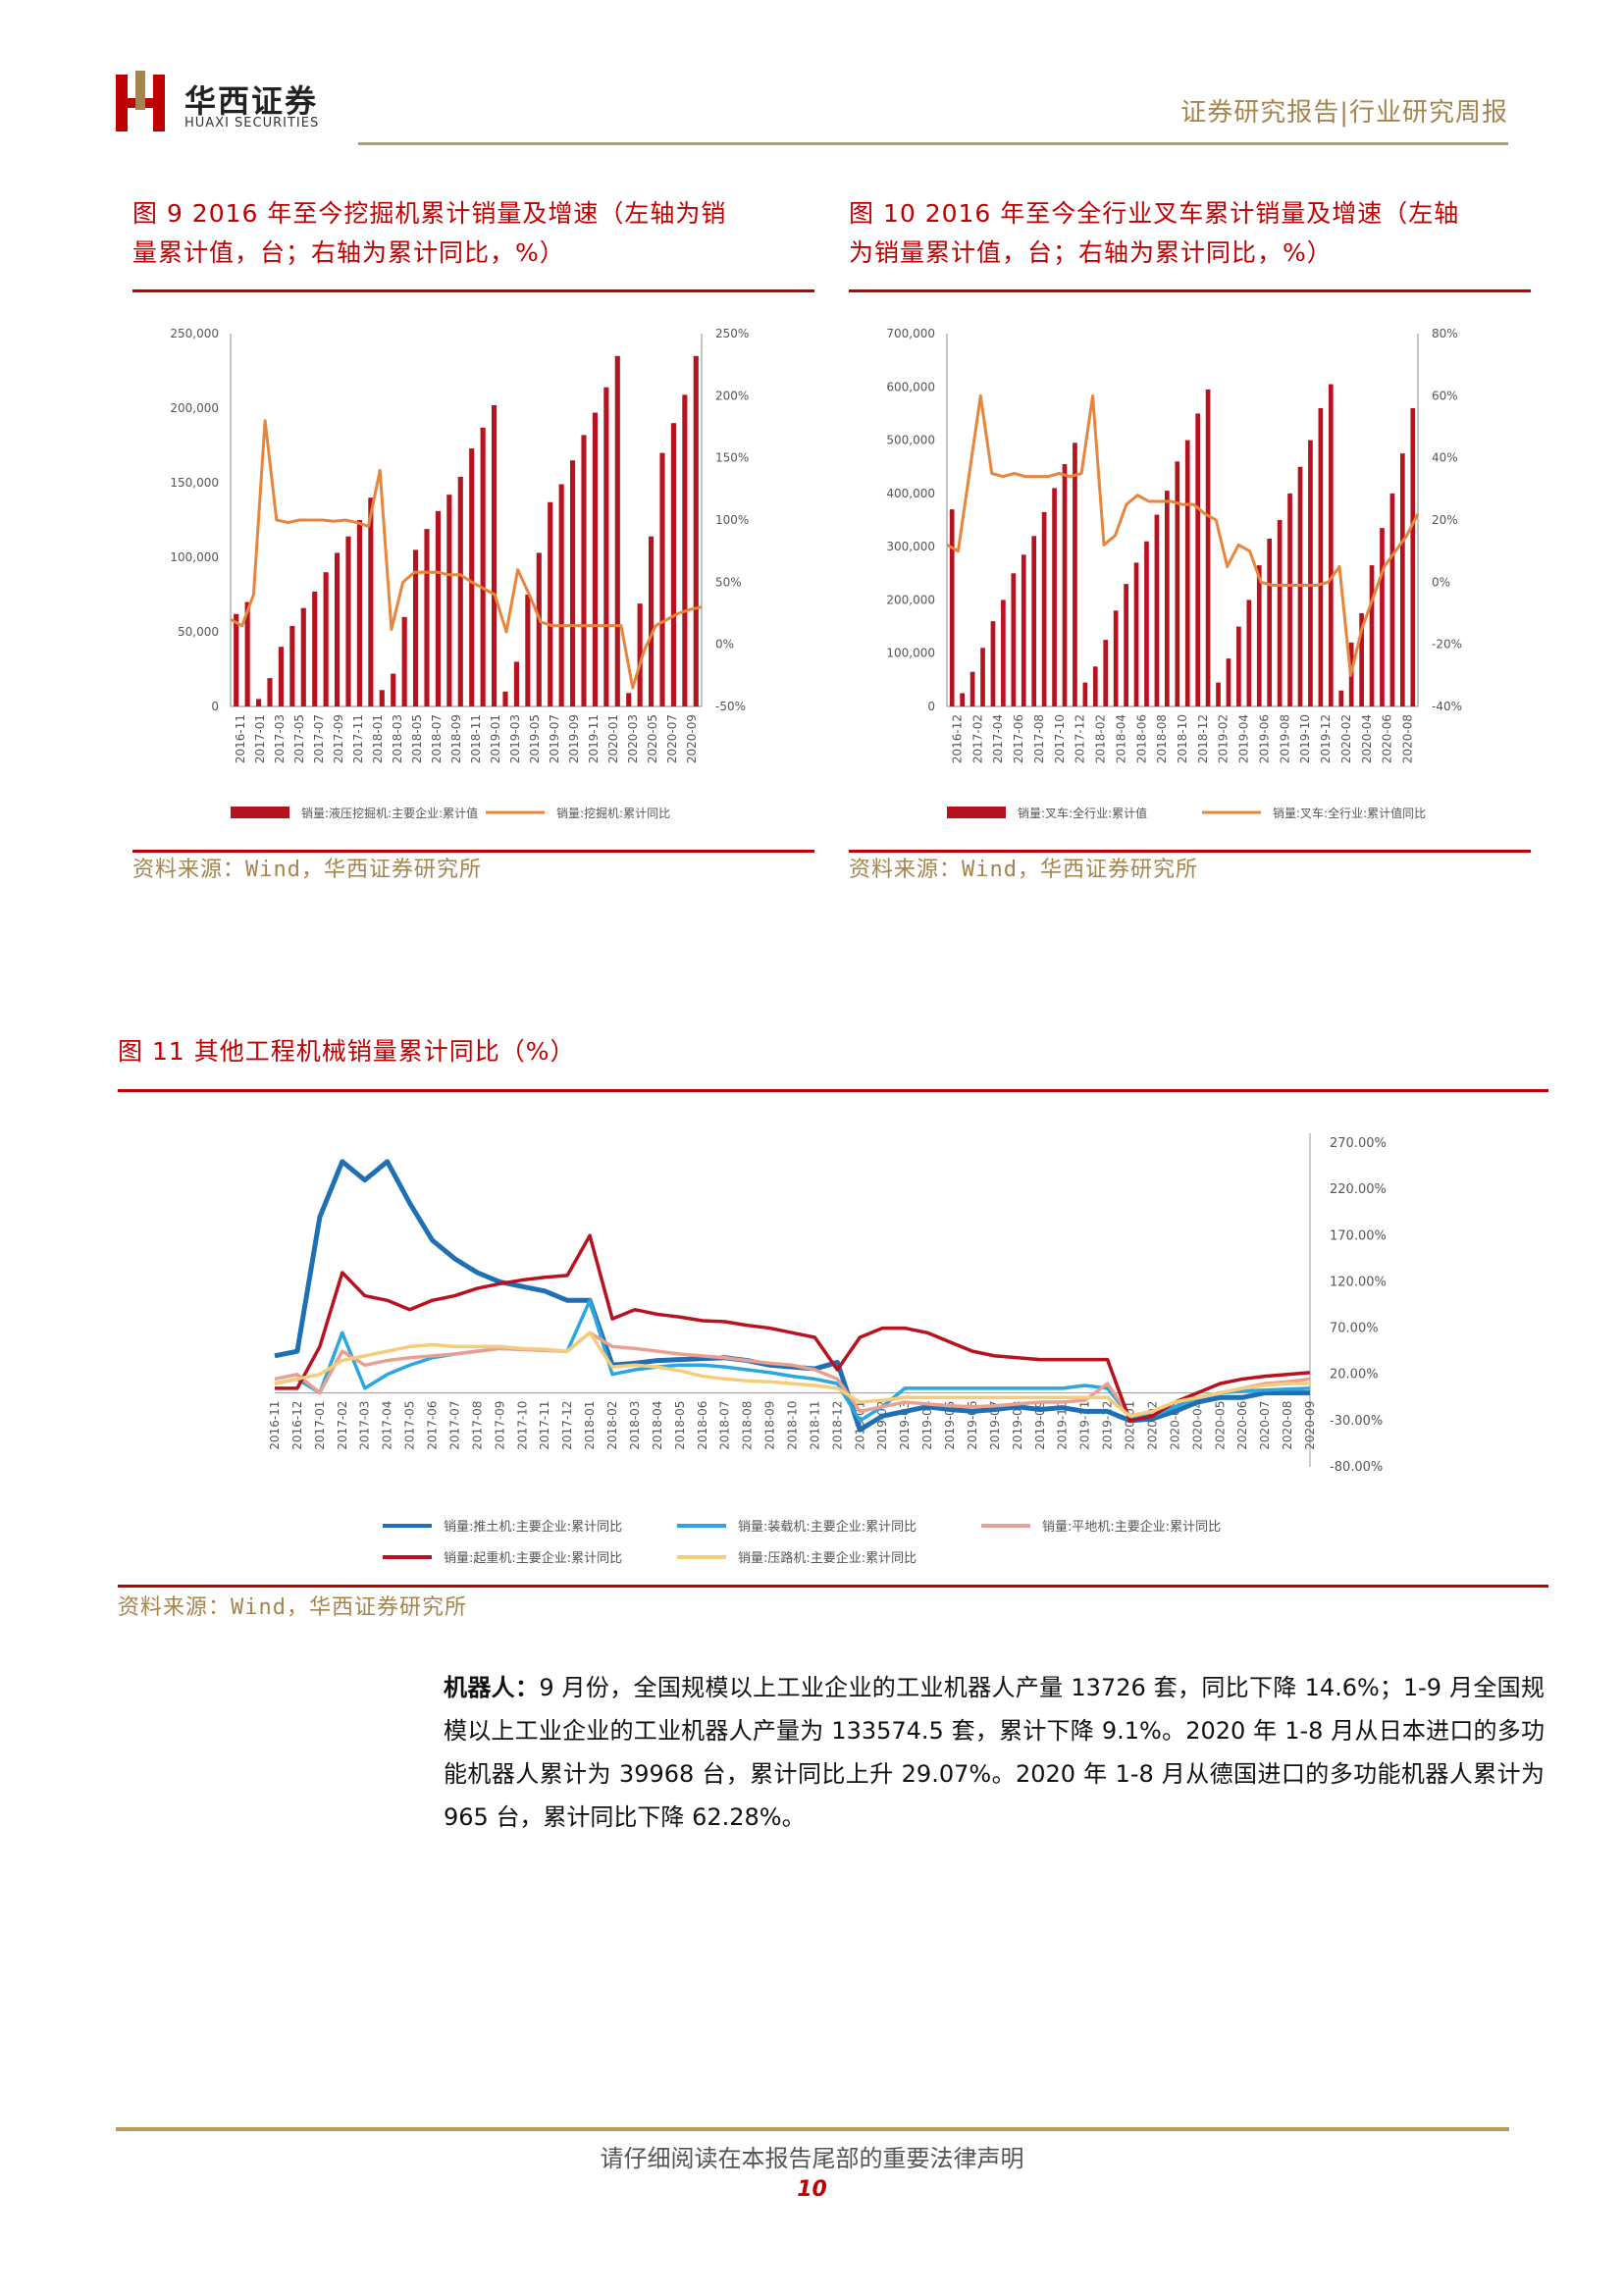  I want to click on x-tick-label: 2019-04, so click(927, 1425).